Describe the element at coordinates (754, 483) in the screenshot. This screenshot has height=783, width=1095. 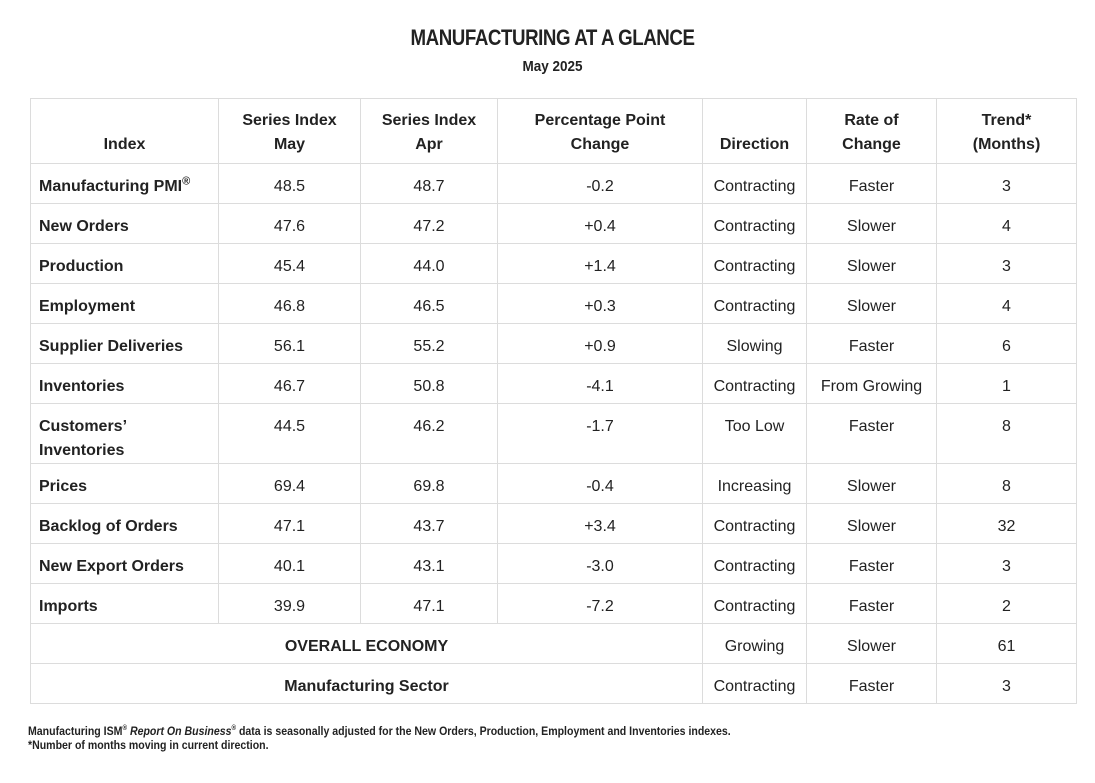
I see `cell: Increasing` at that location.